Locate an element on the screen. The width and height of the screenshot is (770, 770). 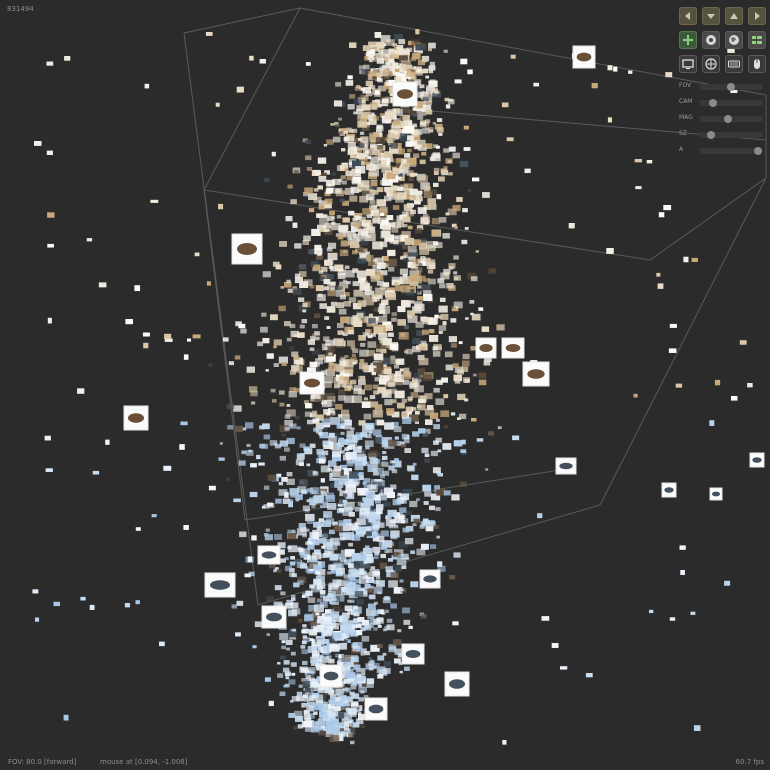
grid-icon is located at coordinates (757, 40).